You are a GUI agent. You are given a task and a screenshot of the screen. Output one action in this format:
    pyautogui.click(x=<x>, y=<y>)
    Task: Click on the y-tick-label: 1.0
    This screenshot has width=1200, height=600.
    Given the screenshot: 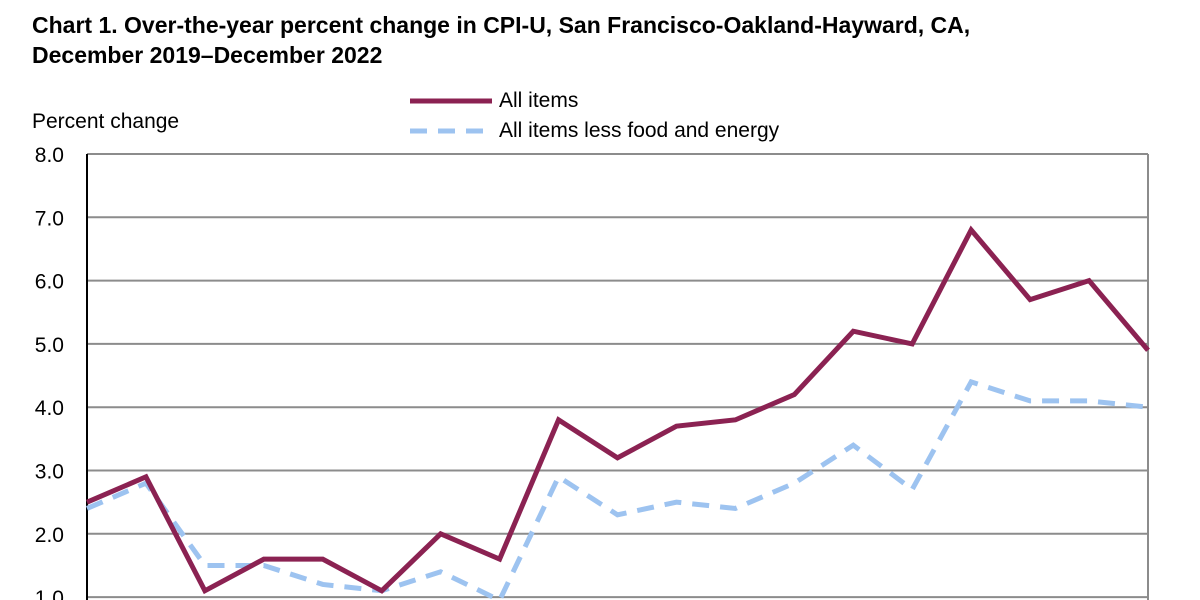 What is the action you would take?
    pyautogui.click(x=49, y=593)
    